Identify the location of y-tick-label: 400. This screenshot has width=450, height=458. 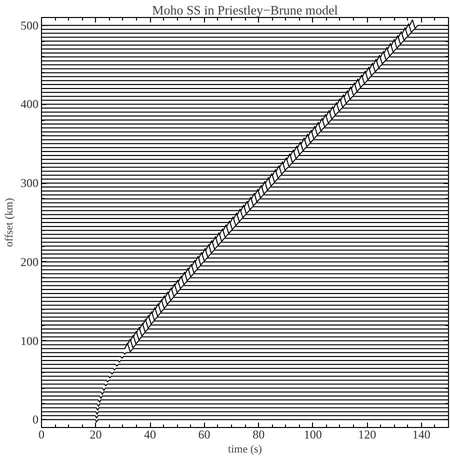
(29, 104).